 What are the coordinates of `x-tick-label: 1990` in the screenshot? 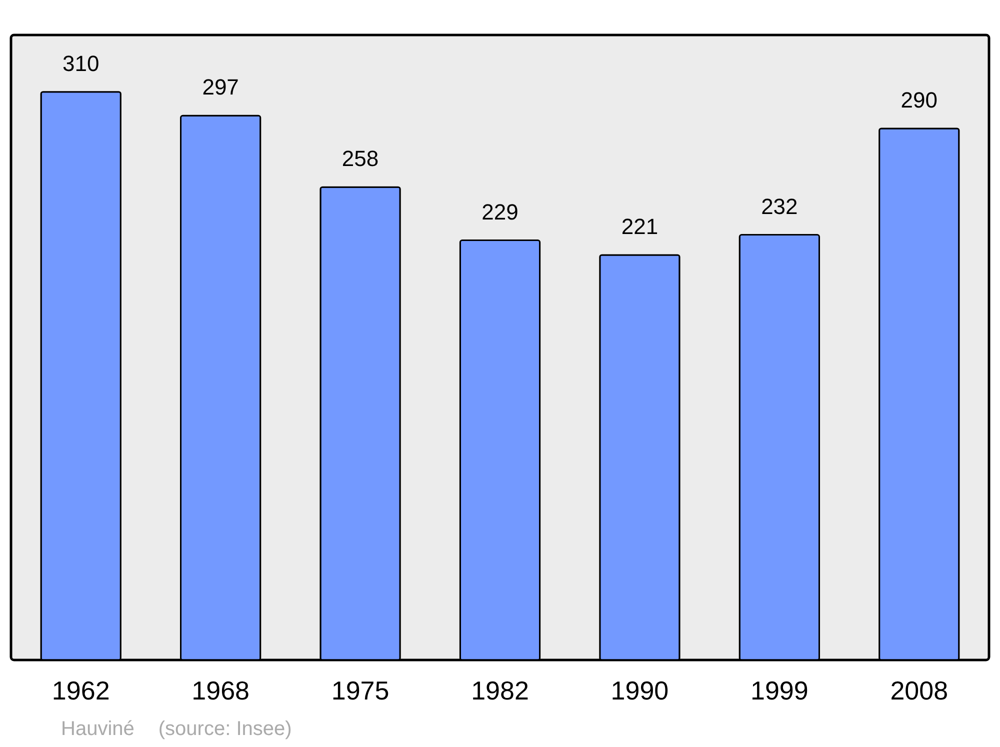 It's located at (639, 691).